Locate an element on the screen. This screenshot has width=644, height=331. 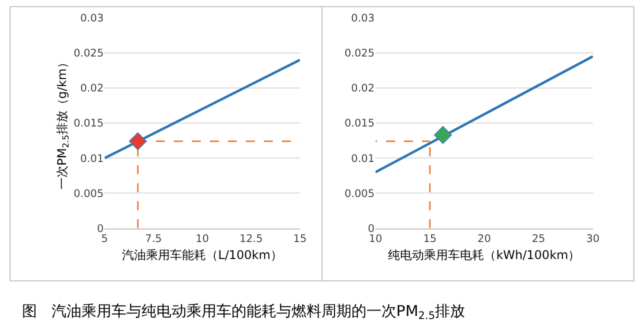
x-axis-title: 汽油乘用车能耗（L/100km） is located at coordinates (202, 255).